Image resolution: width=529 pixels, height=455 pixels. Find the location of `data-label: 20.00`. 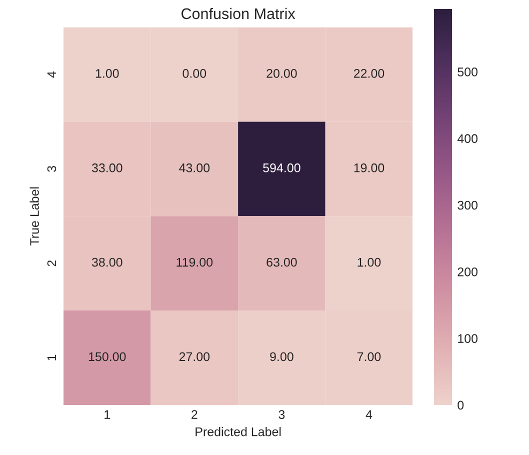

data-label: 20.00 is located at coordinates (281, 73).